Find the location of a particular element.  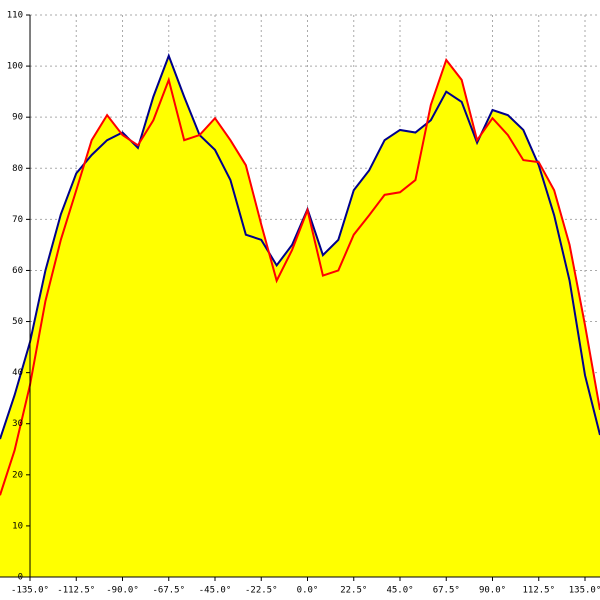

y-tick-label: 110 is located at coordinates (15, 16).